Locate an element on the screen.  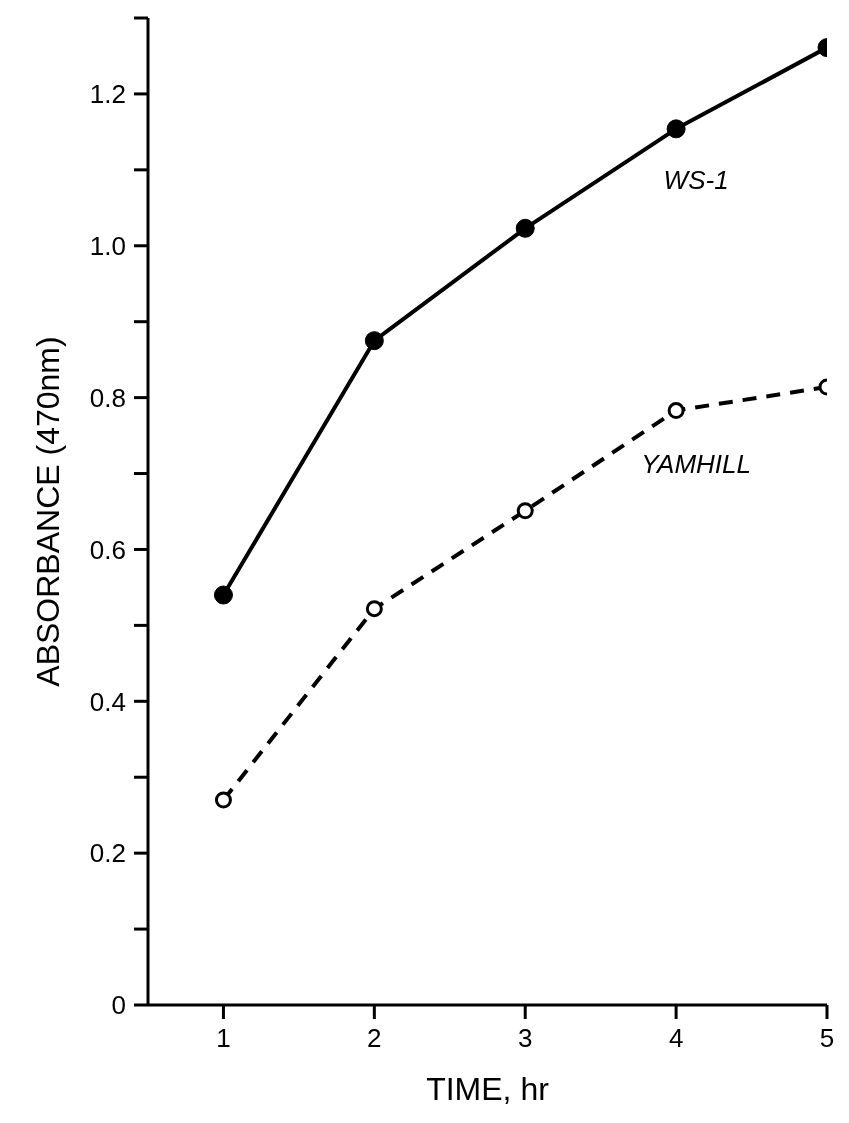
series-label: YAMHILL is located at coordinates (696, 463).